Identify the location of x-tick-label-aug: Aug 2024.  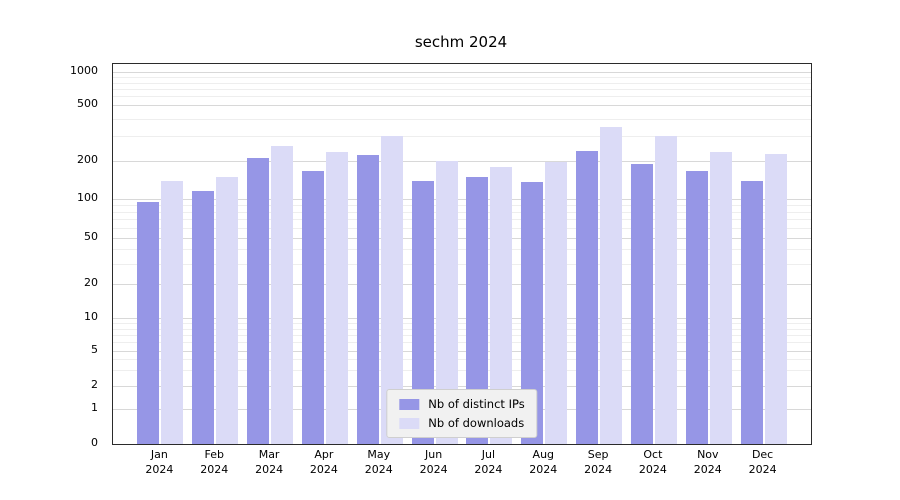
(543, 462).